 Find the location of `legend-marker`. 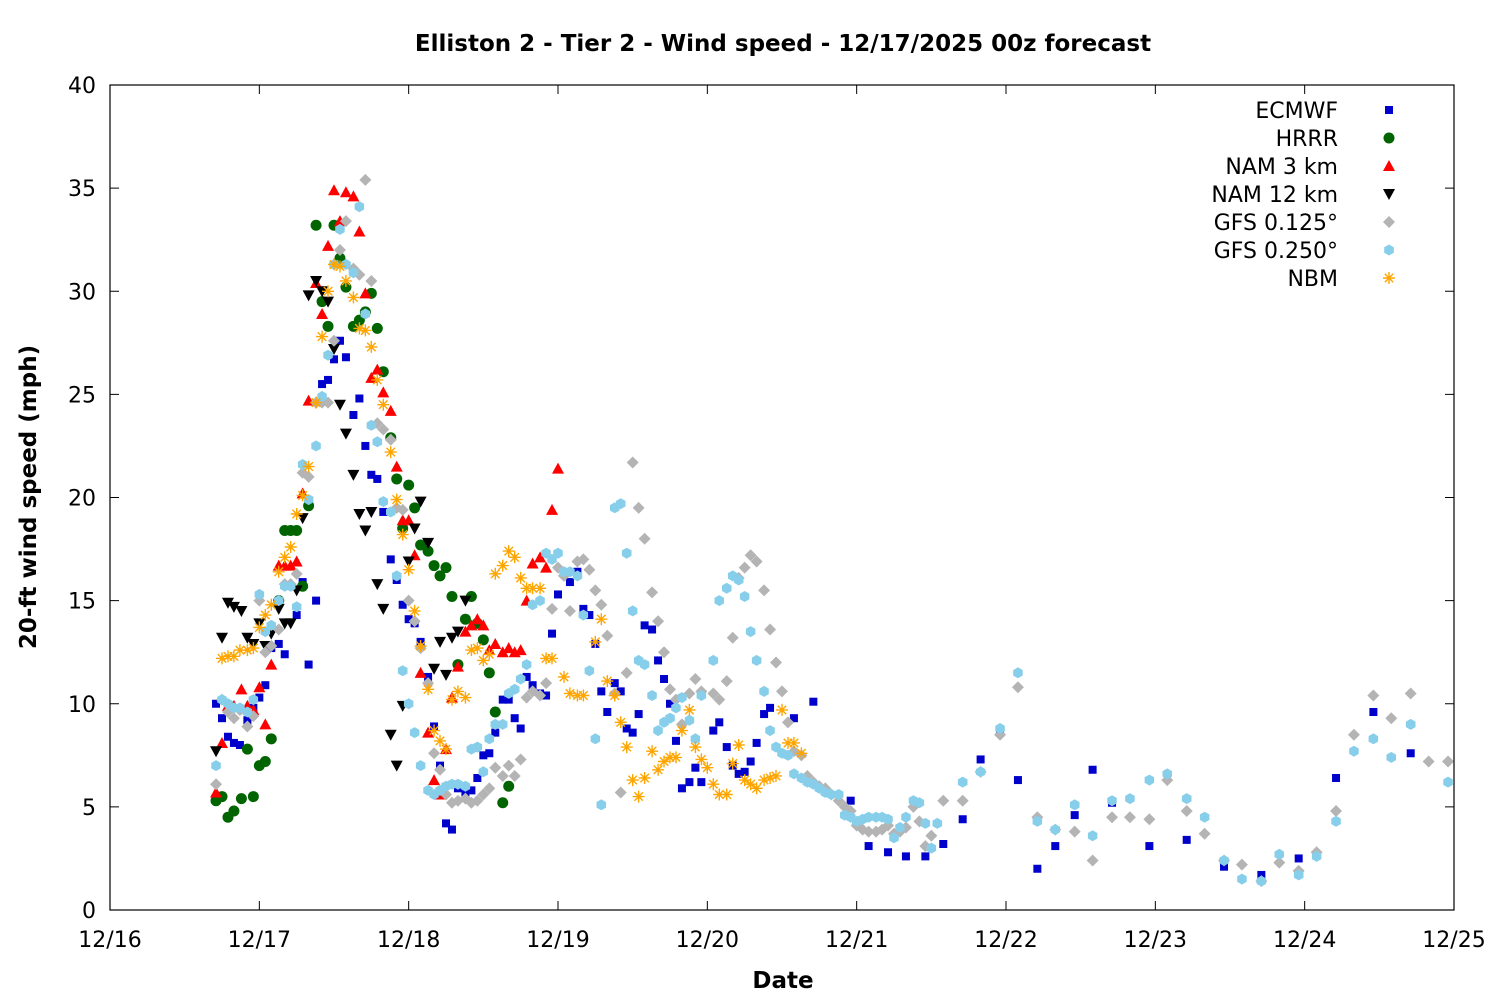

legend-marker is located at coordinates (1389, 138).